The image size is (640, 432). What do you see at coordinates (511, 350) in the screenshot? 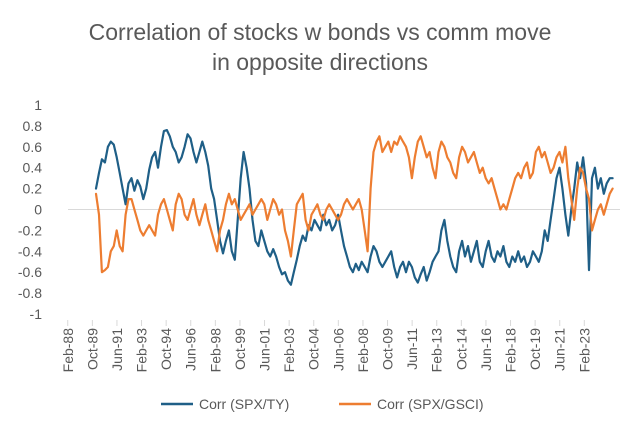
I see `x-tick-label: Feb-18` at bounding box center [511, 350].